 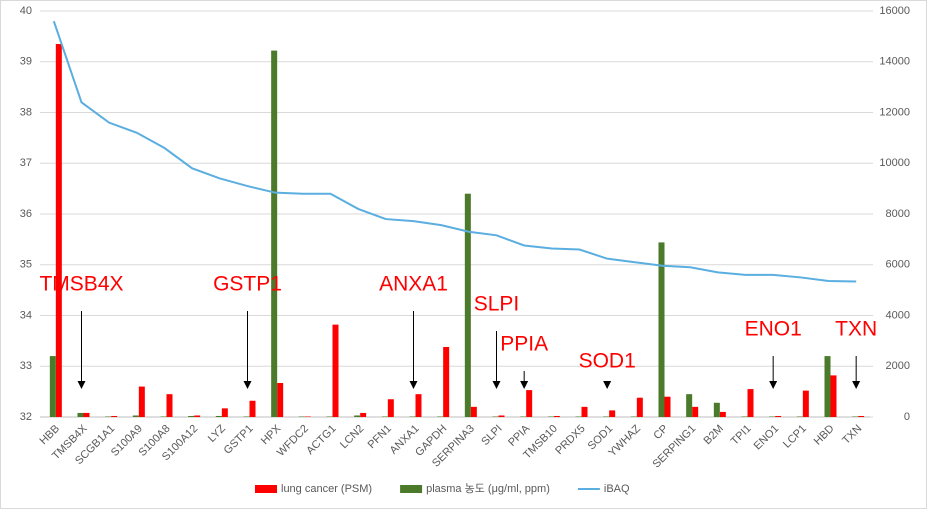 What do you see at coordinates (26, 112) in the screenshot?
I see `y-tick-label: 38` at bounding box center [26, 112].